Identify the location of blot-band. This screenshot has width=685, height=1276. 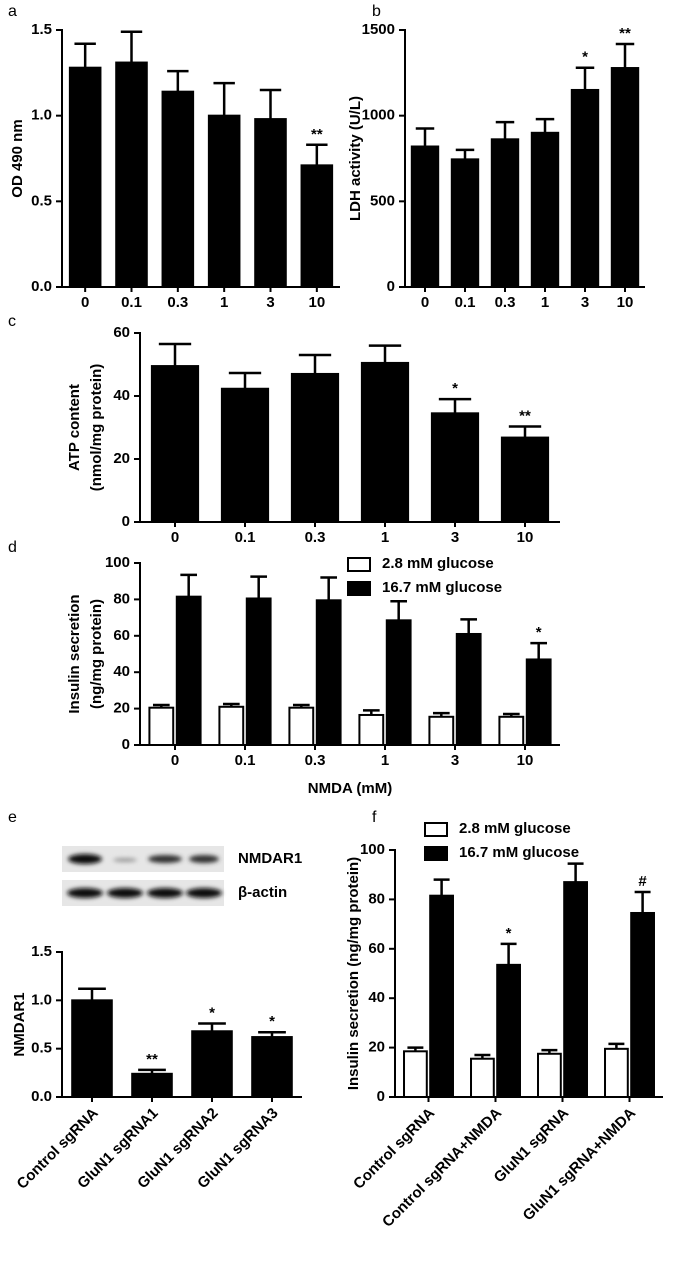
(204, 859).